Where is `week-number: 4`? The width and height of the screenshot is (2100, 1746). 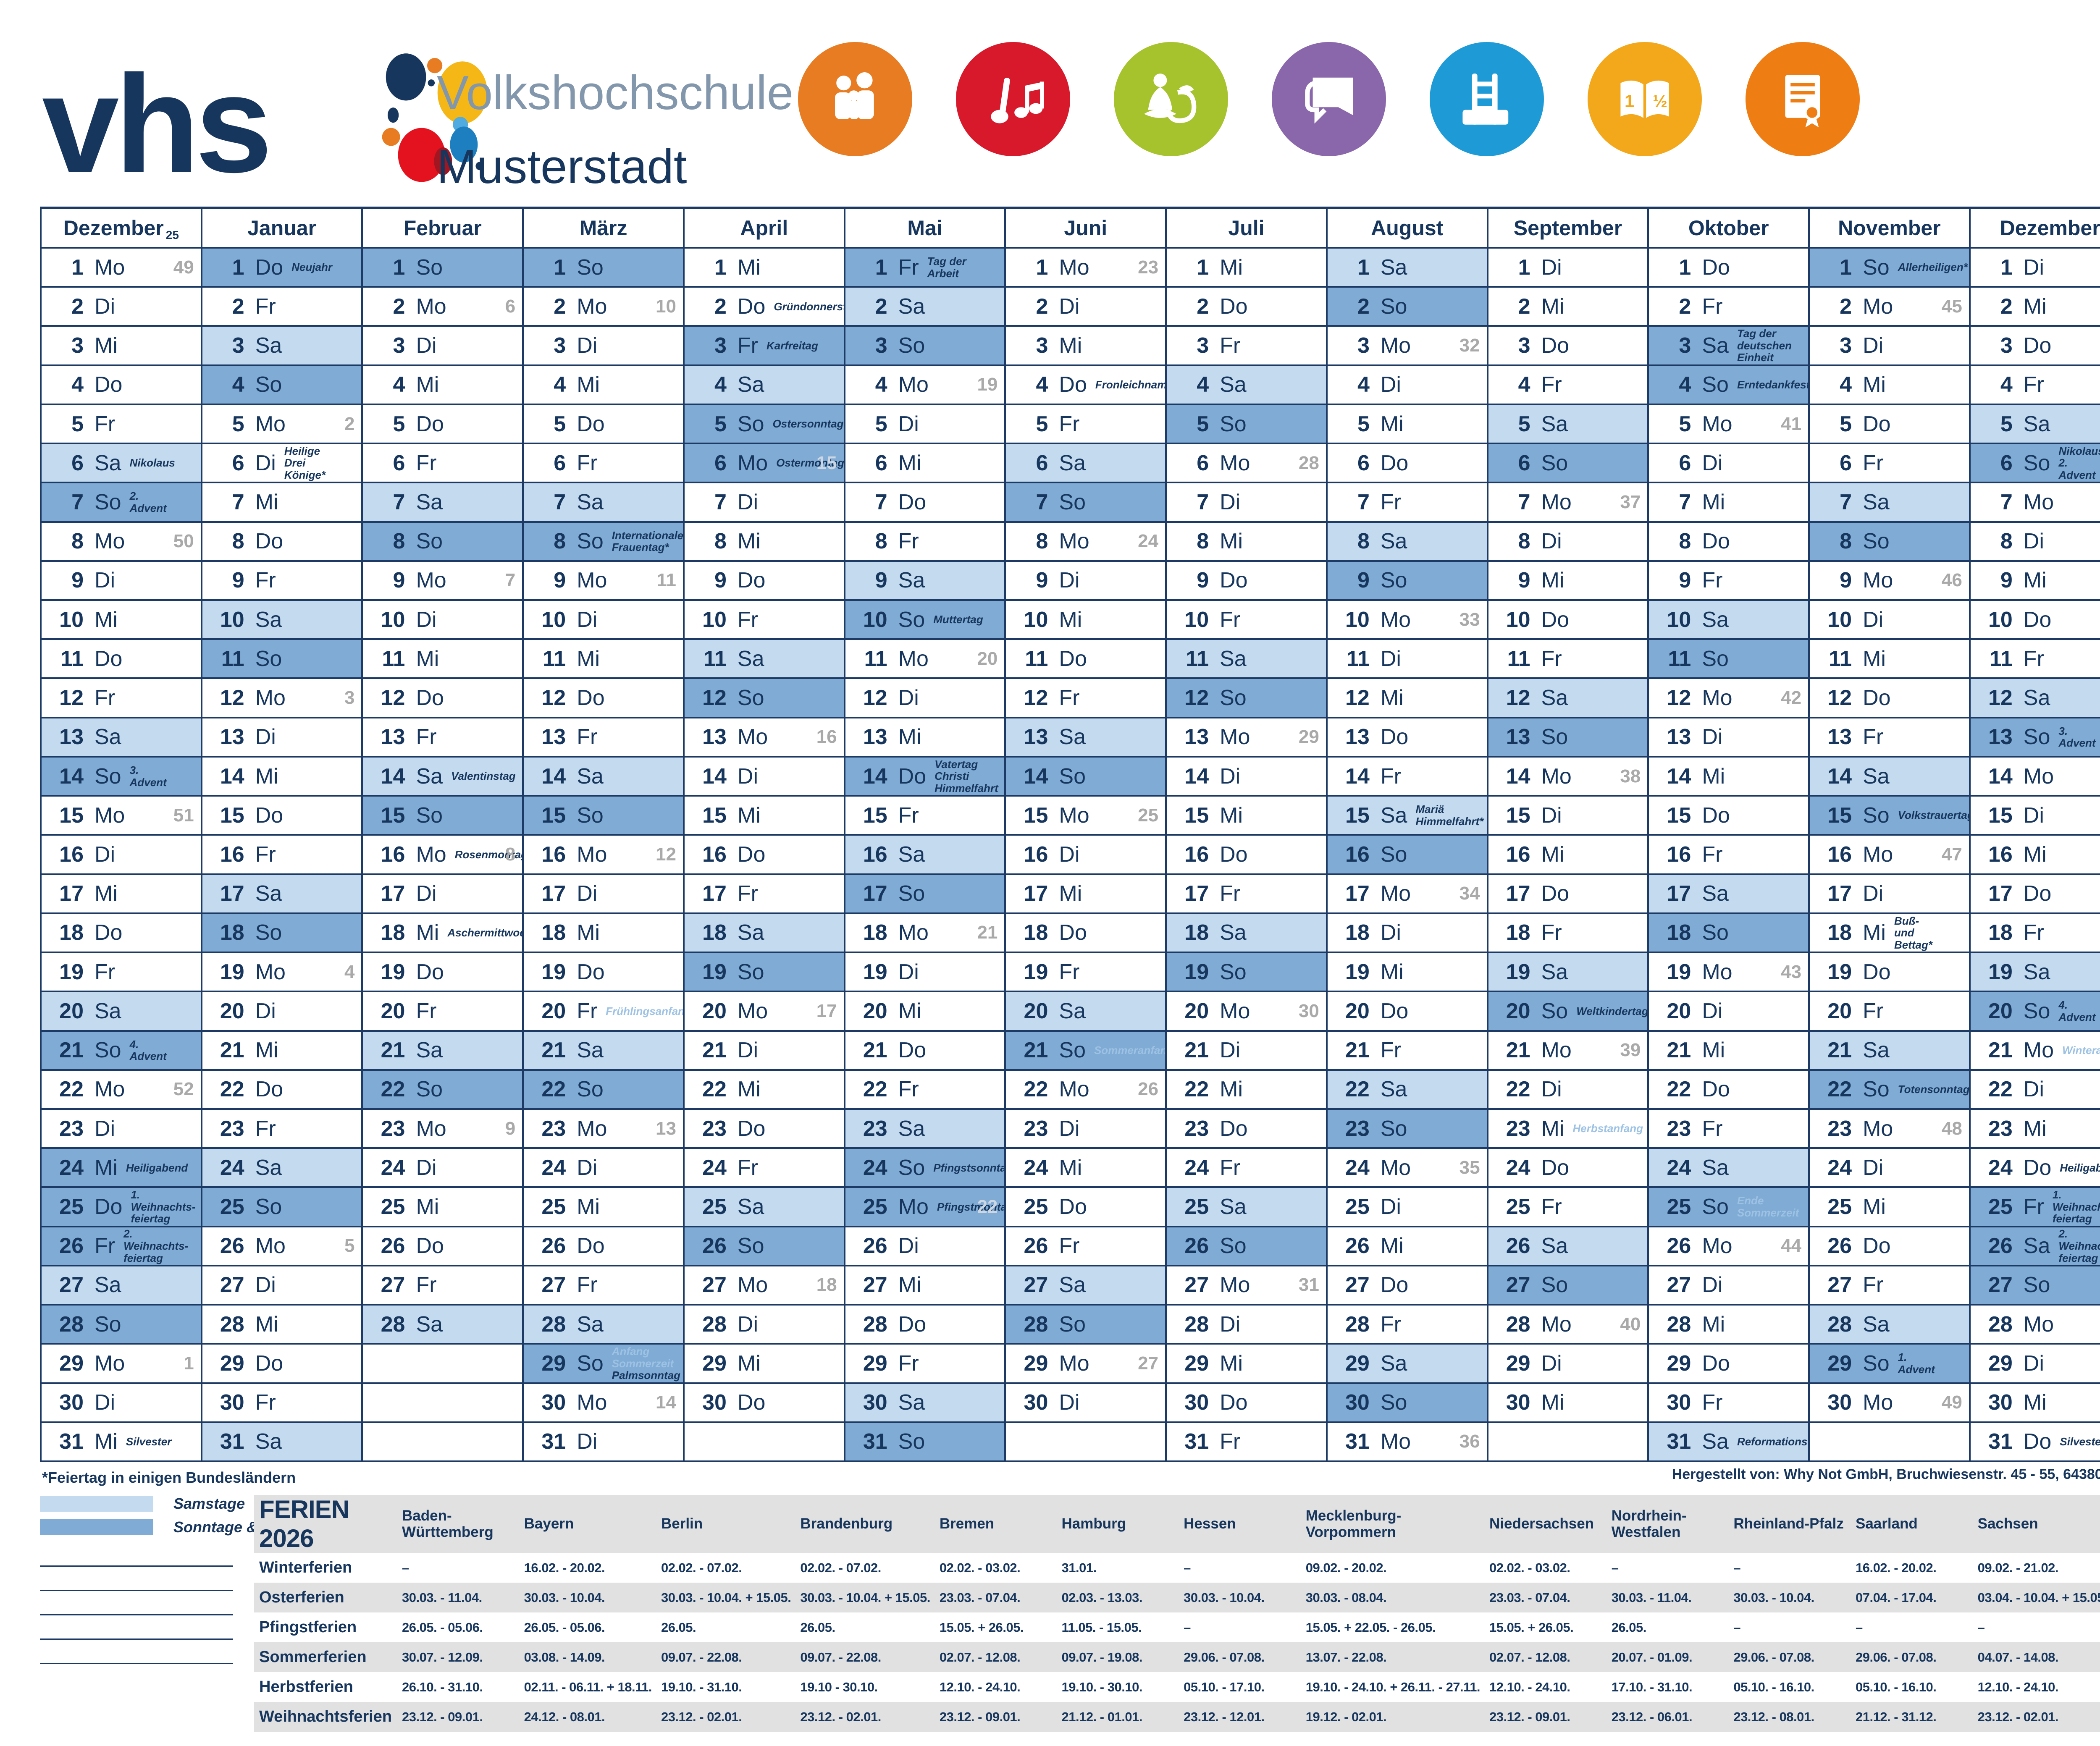 week-number: 4 is located at coordinates (349, 971).